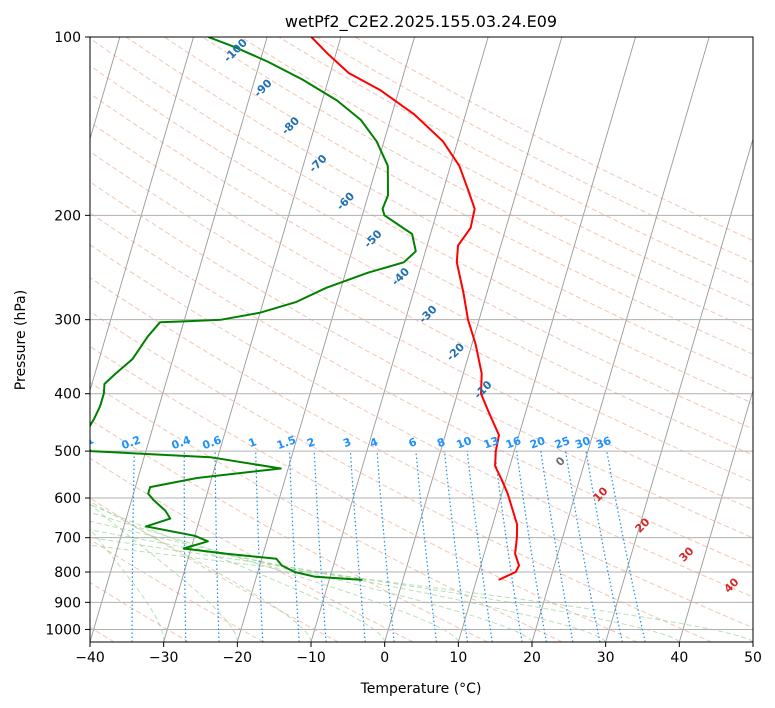 Image resolution: width=775 pixels, height=708 pixels. Describe the element at coordinates (67, 603) in the screenshot. I see `y-tick-label: 900` at that location.